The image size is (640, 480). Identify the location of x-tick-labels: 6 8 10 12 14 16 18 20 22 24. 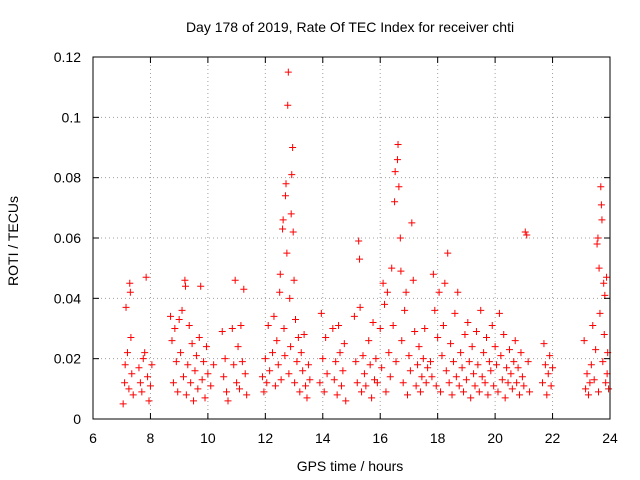
(353, 438).